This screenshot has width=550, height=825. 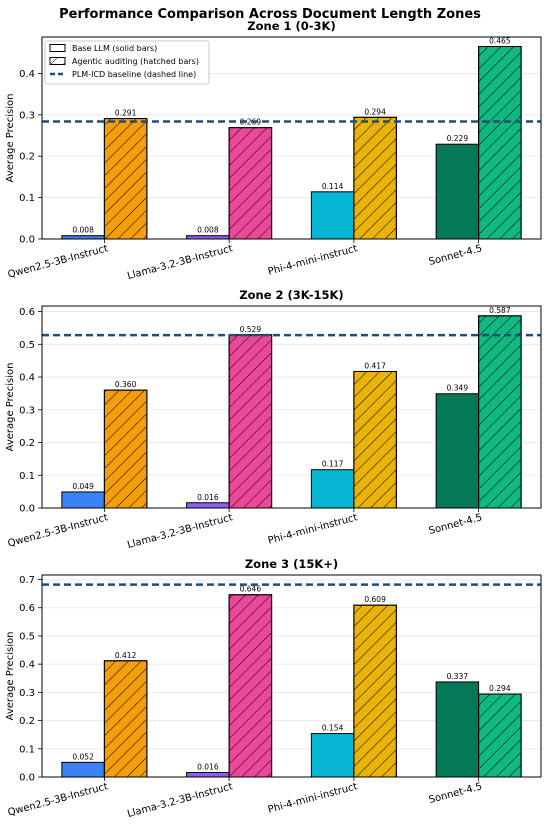 What do you see at coordinates (500, 41) in the screenshot?
I see `data-label-agentic: 0.465` at bounding box center [500, 41].